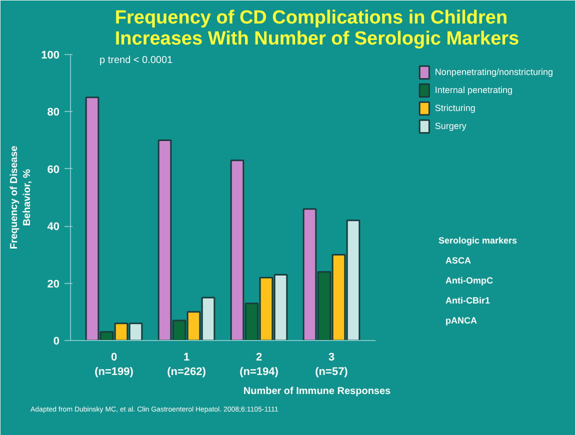  What do you see at coordinates (478, 241) in the screenshot?
I see `text: Serologic markers` at bounding box center [478, 241].